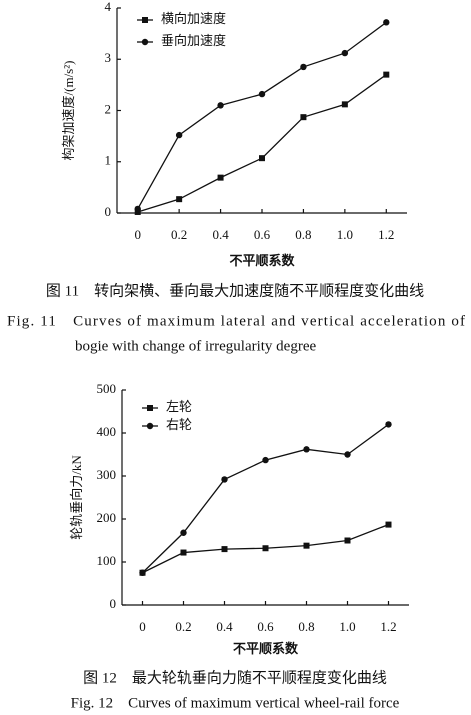 Image resolution: width=471 pixels, height=715 pixels. I want to click on y-tick-label: 200, so click(107, 517).